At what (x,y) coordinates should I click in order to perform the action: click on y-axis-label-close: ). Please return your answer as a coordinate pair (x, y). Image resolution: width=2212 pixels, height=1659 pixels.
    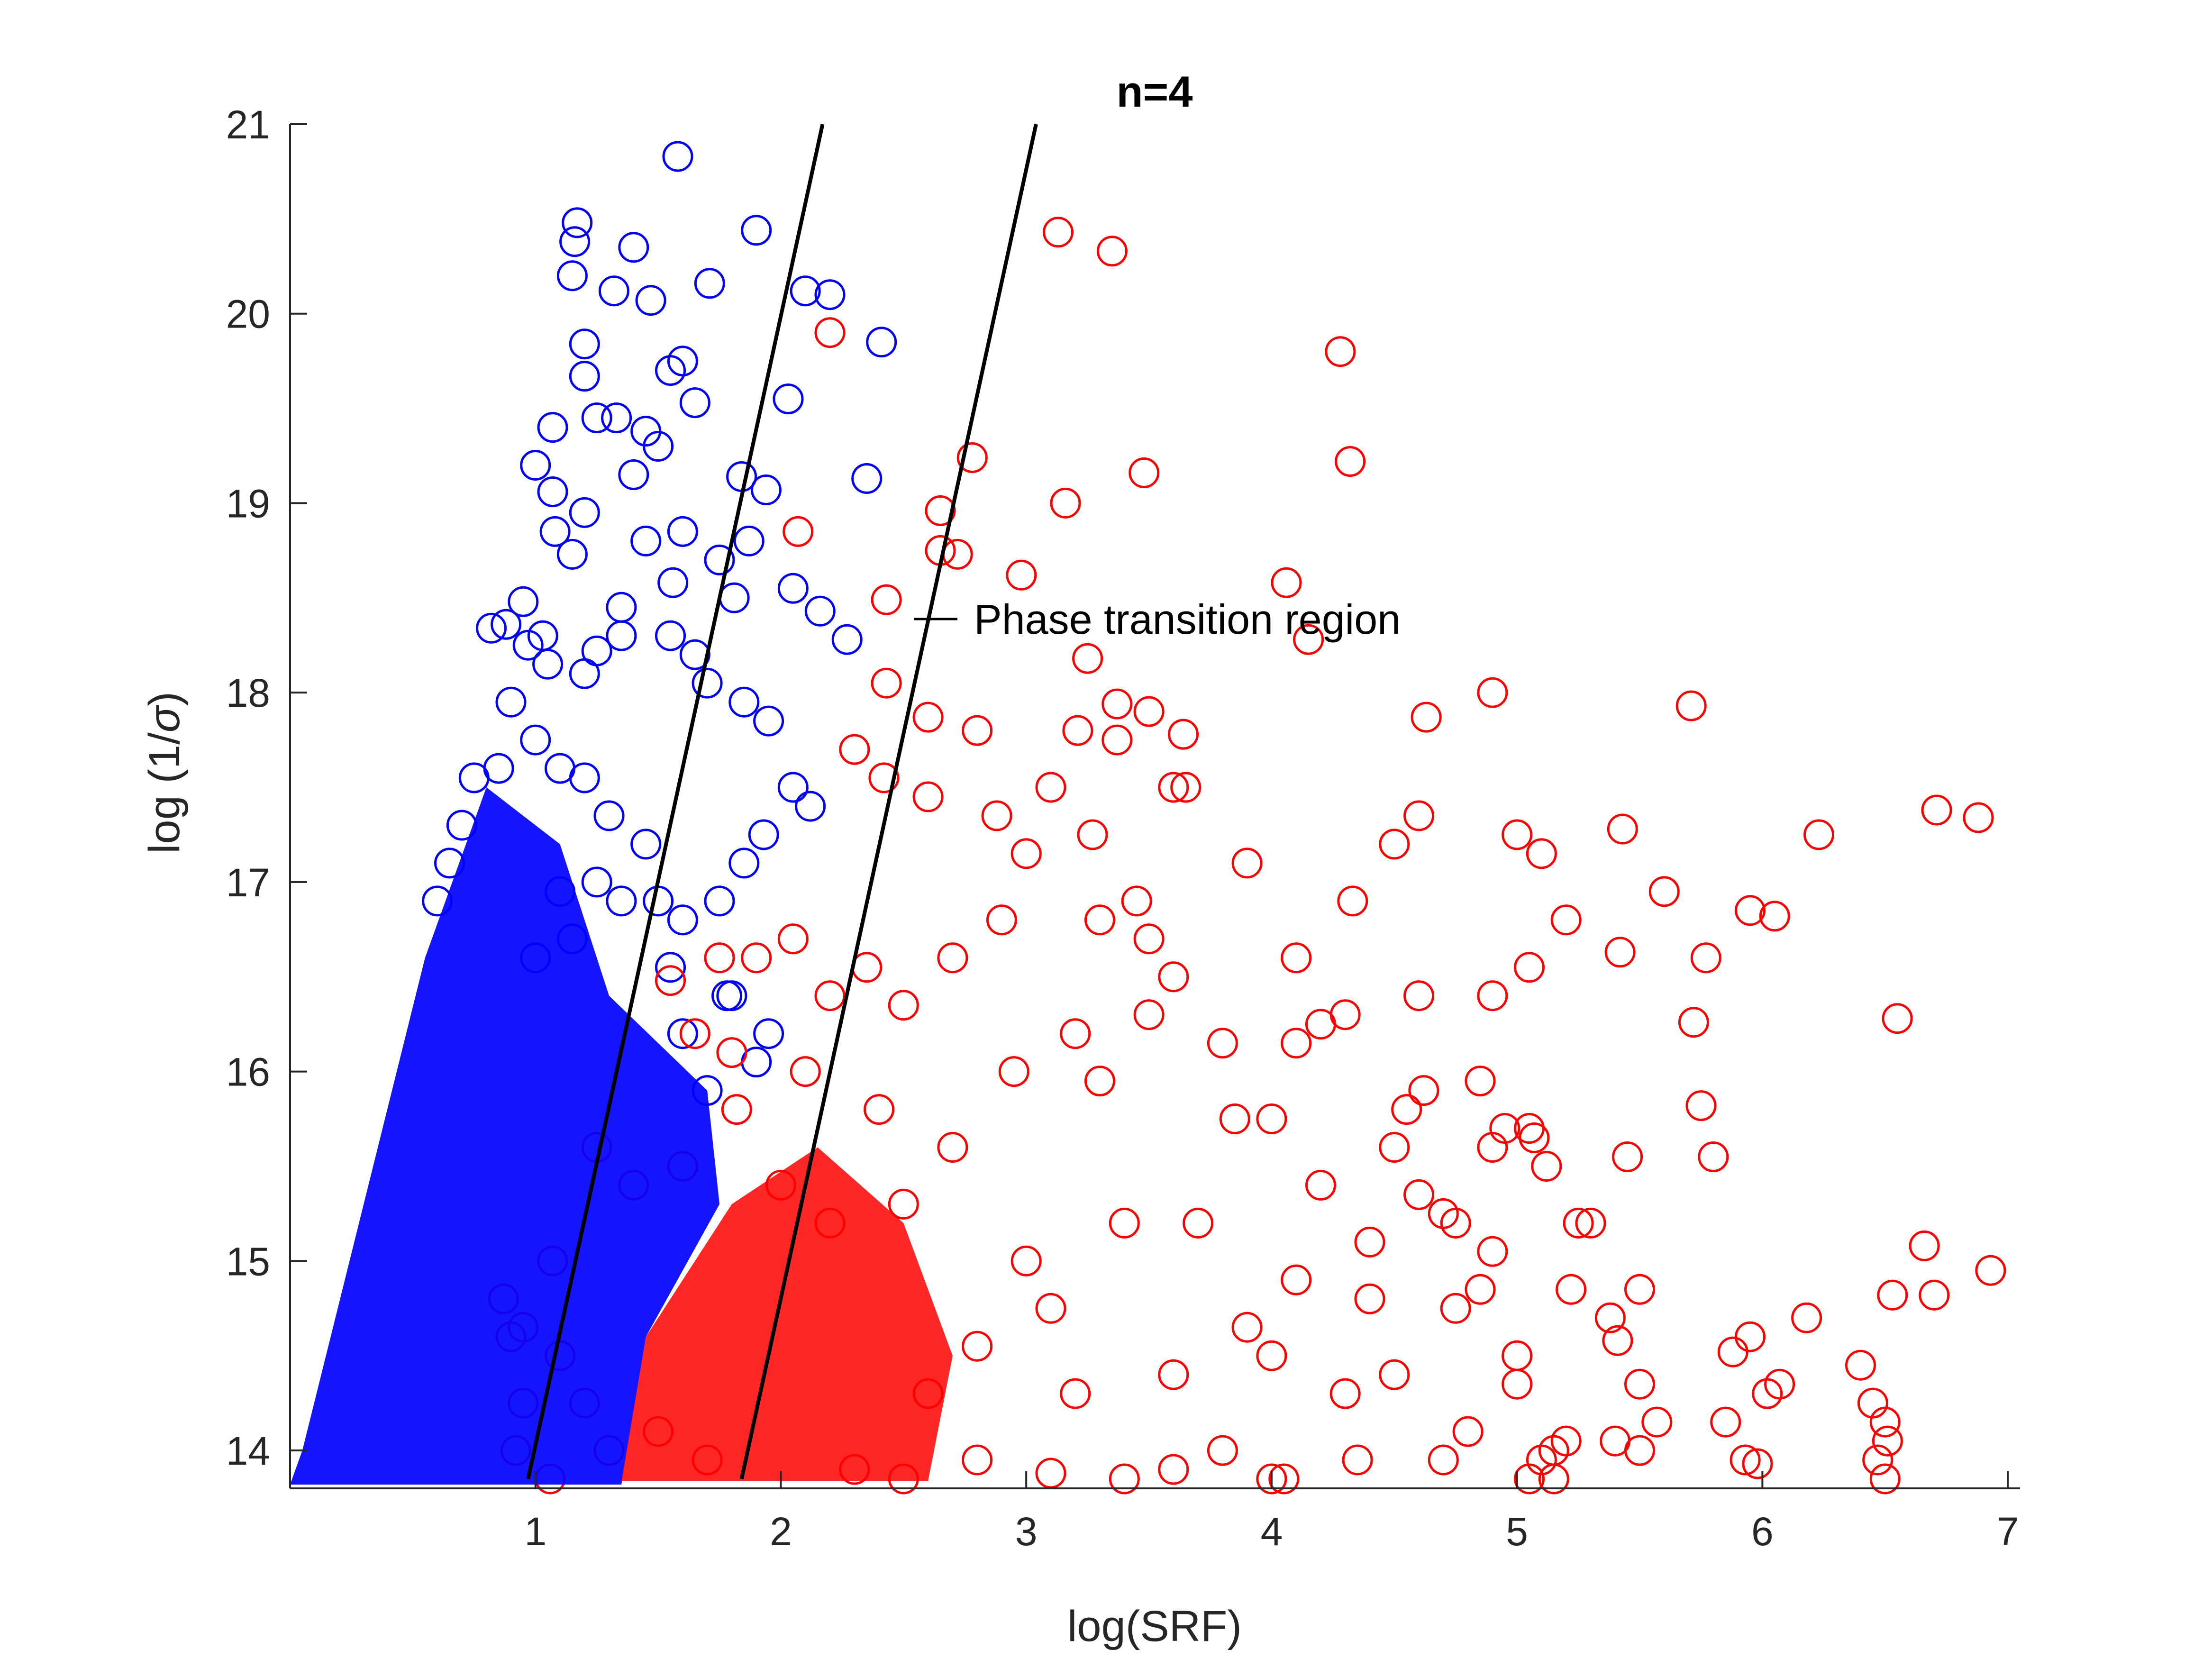
    Looking at the image, I should click on (164, 699).